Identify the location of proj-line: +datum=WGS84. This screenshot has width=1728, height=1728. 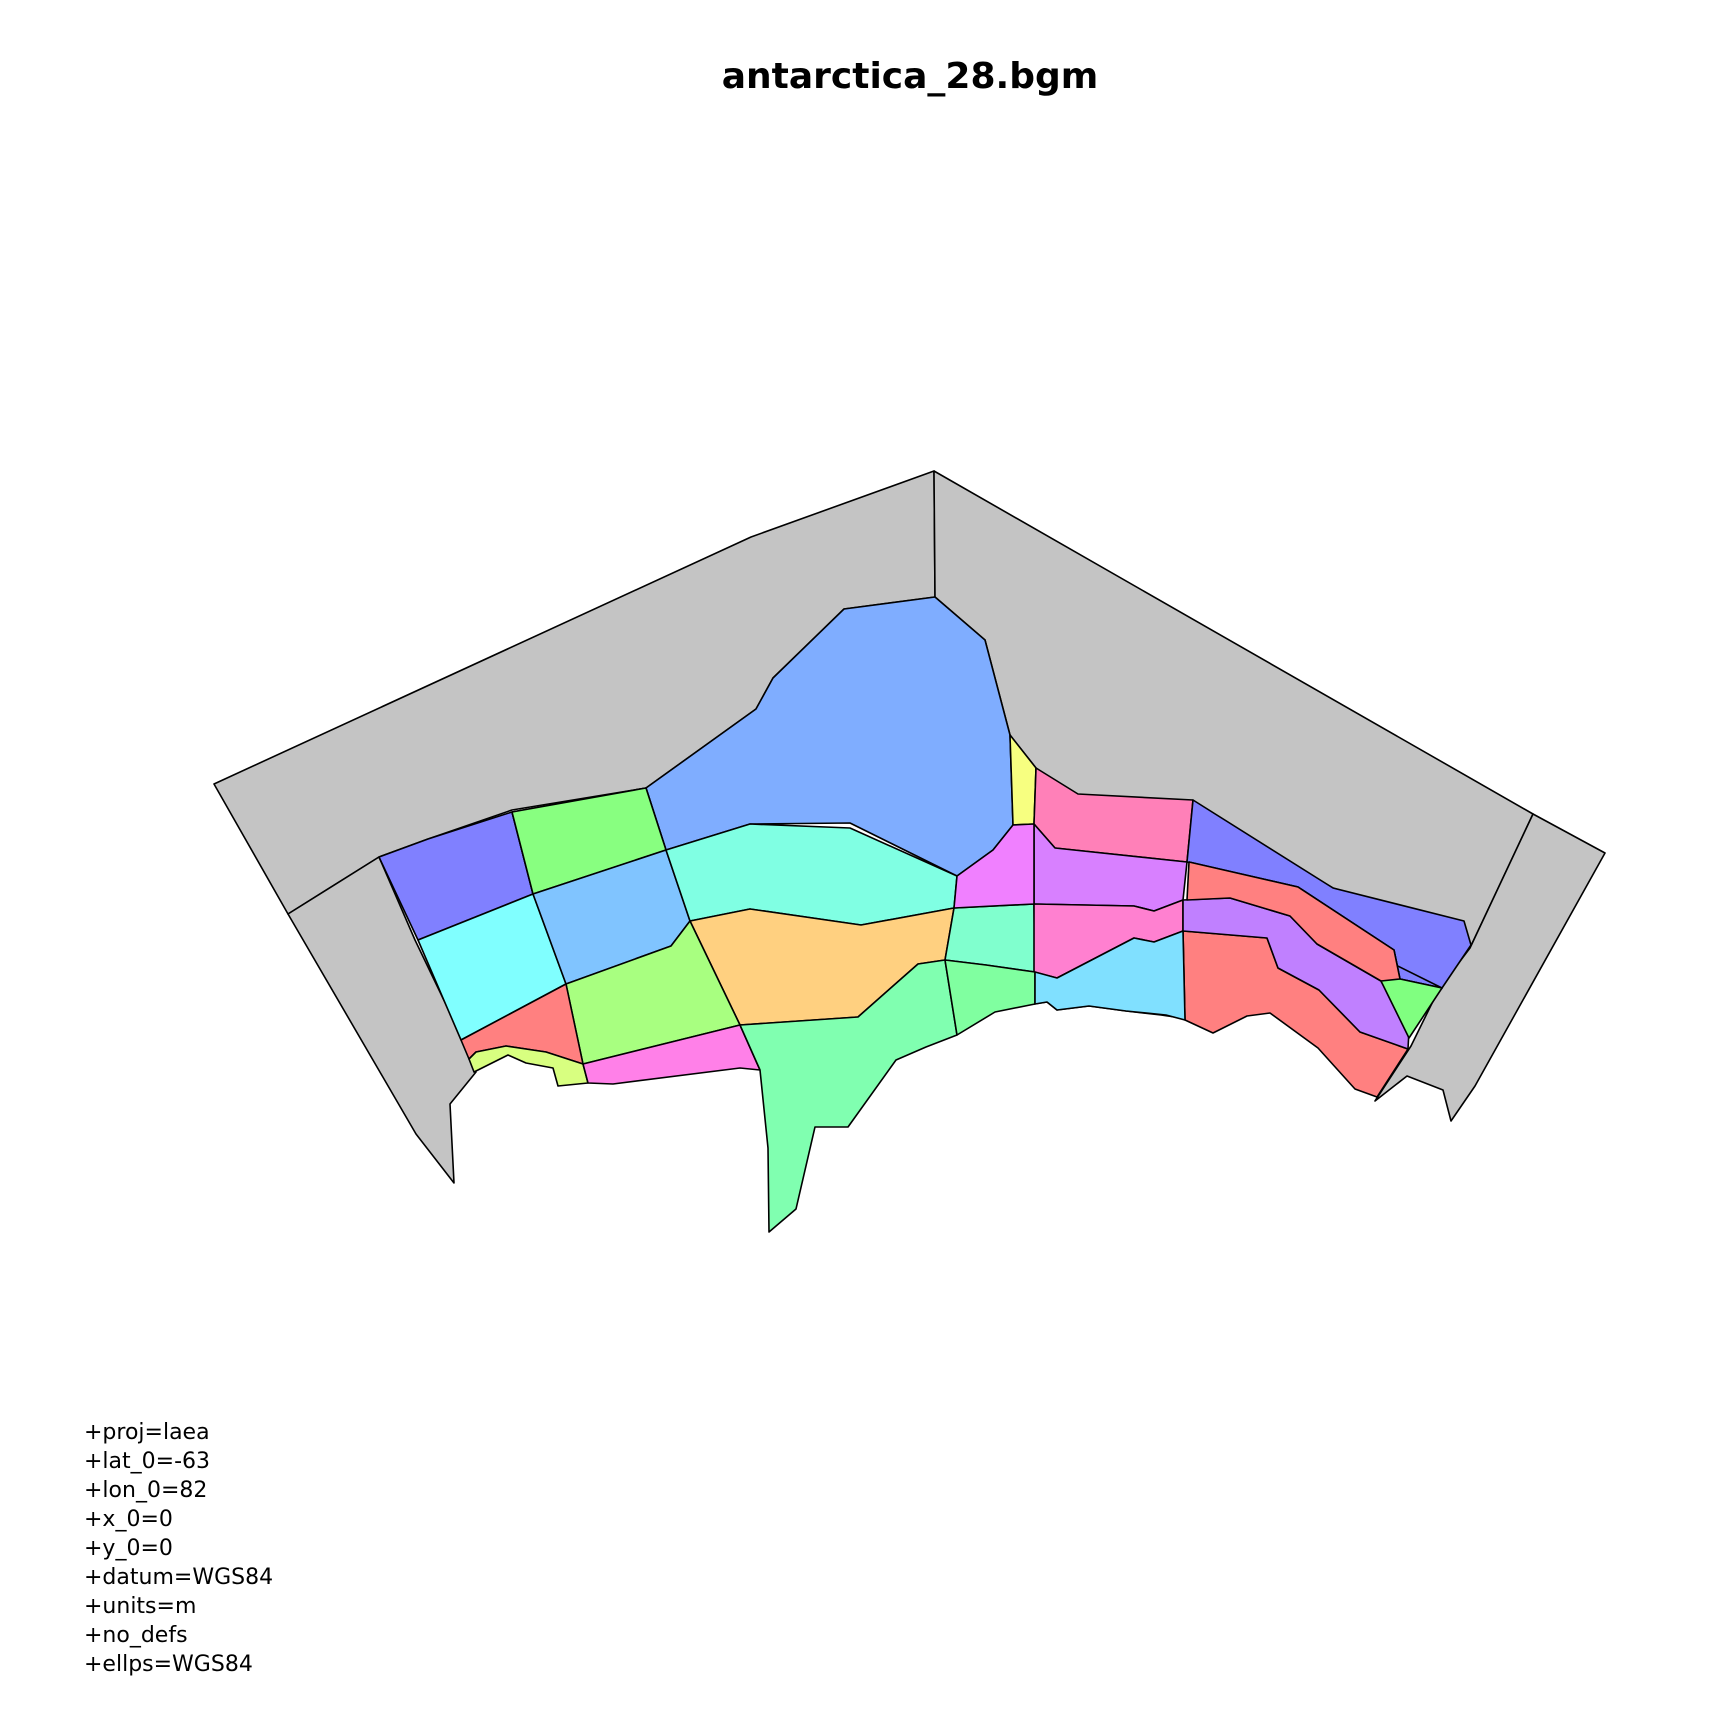
(179, 1577).